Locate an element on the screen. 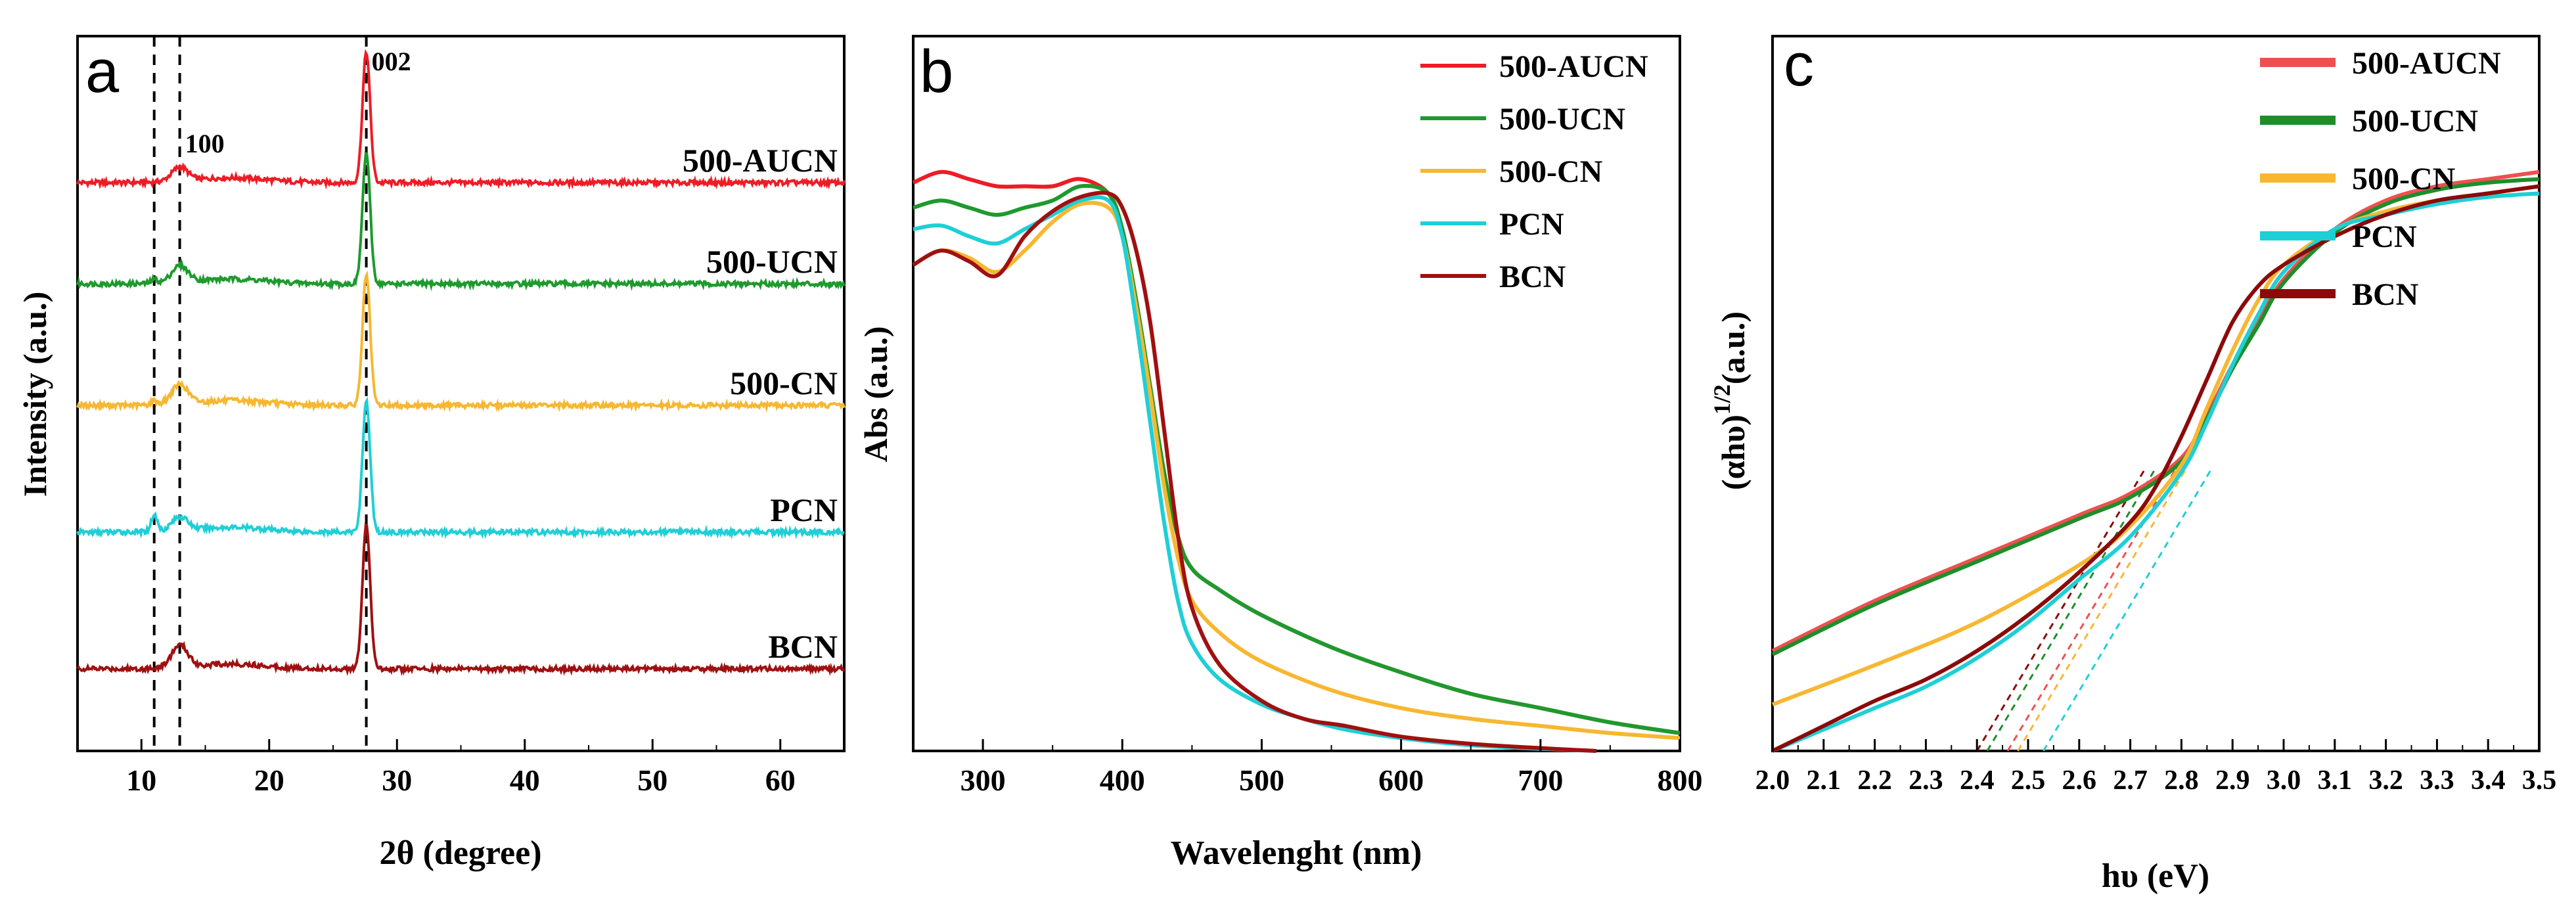 This screenshot has height=906, width=2576. x-tick-label: 3.4 is located at coordinates (2488, 780).